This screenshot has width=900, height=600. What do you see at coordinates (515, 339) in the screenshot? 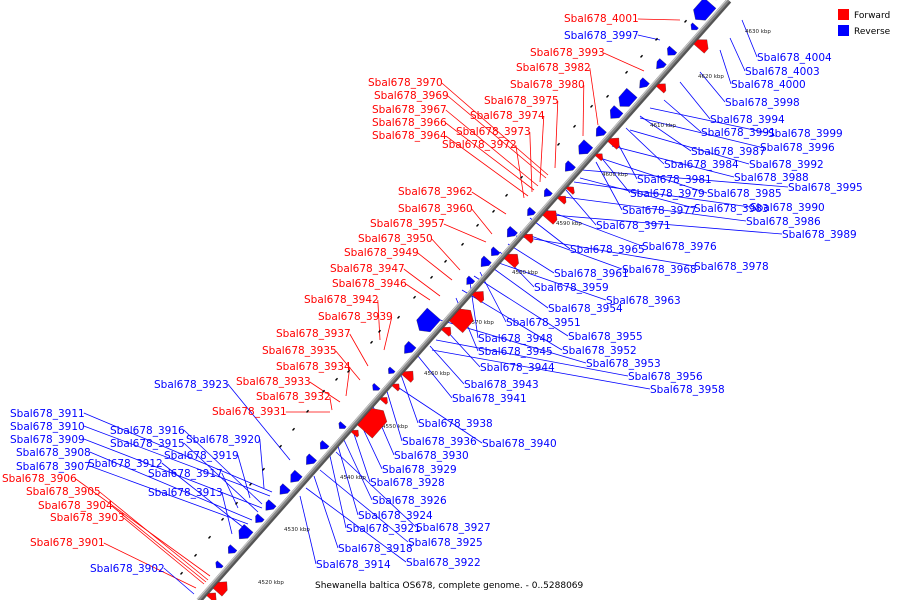
I see `reverse-gene-label: Sbal678_3948` at bounding box center [515, 339].